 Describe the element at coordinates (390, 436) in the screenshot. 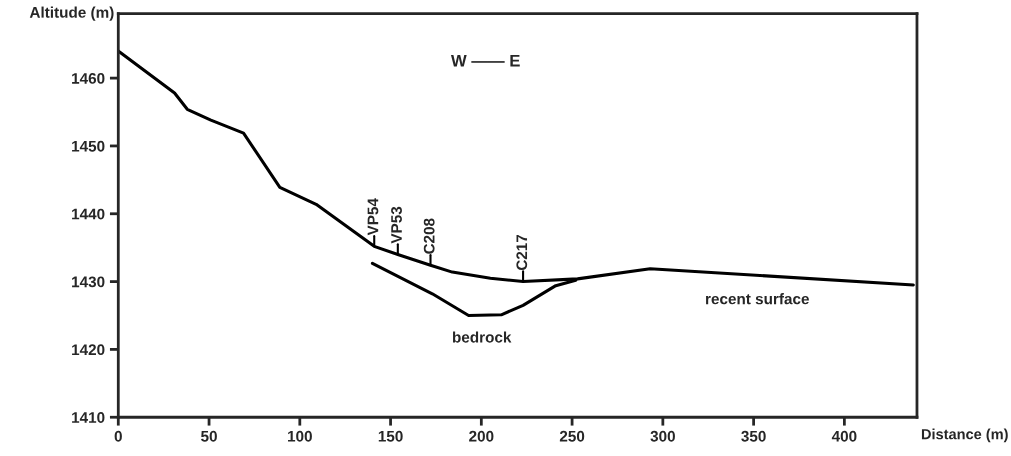

I see `x-tick-label: 150` at that location.